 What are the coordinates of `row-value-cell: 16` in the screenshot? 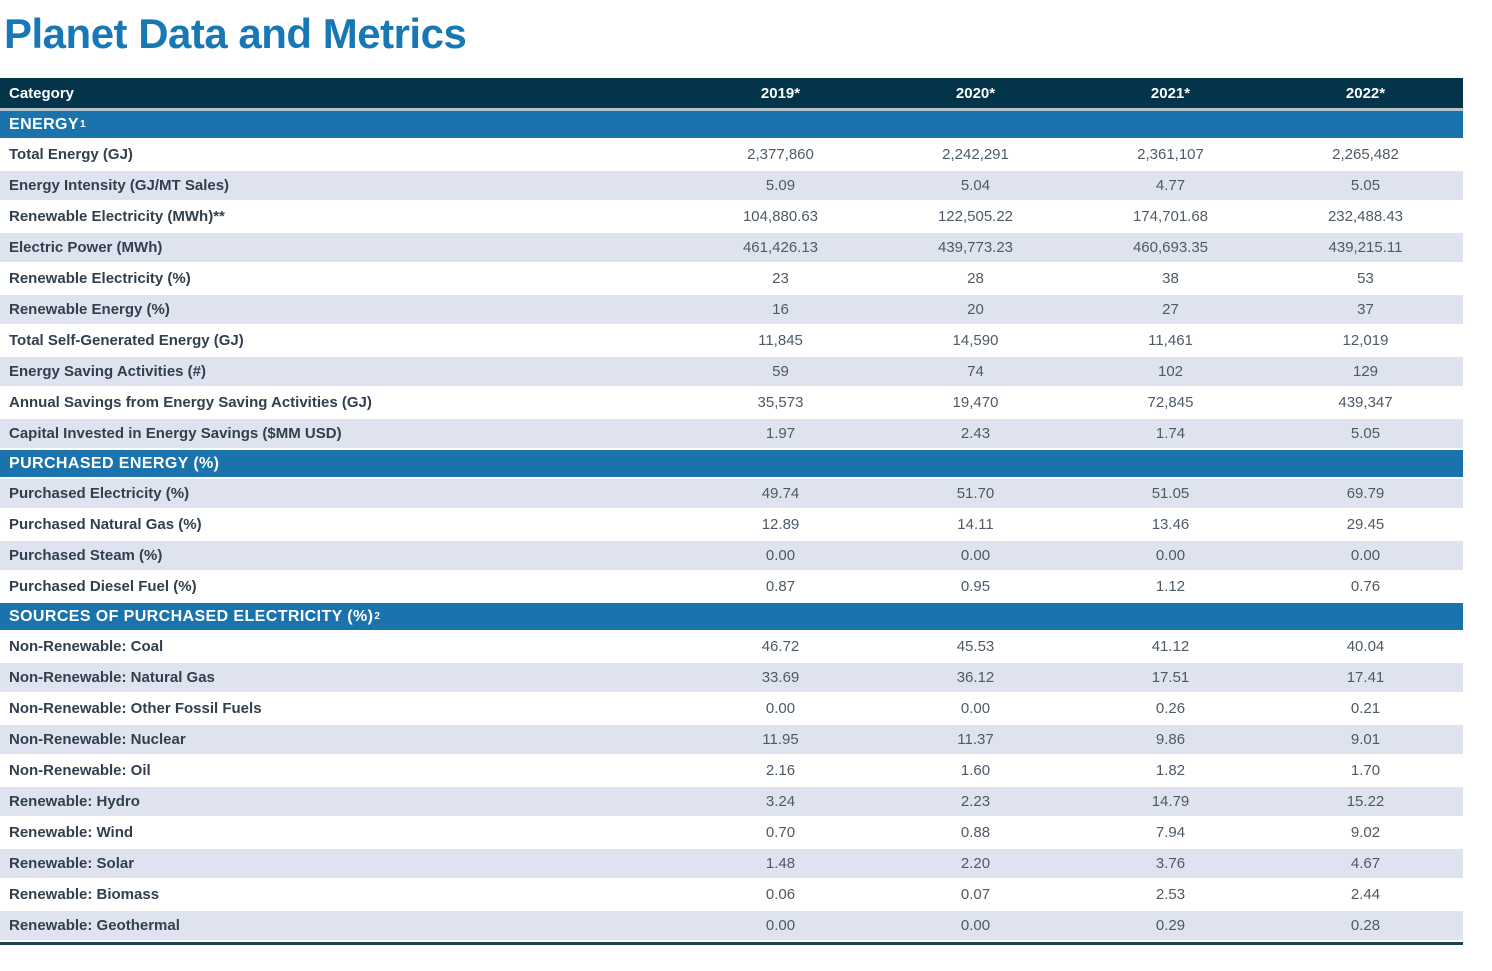 It's located at (780, 309).